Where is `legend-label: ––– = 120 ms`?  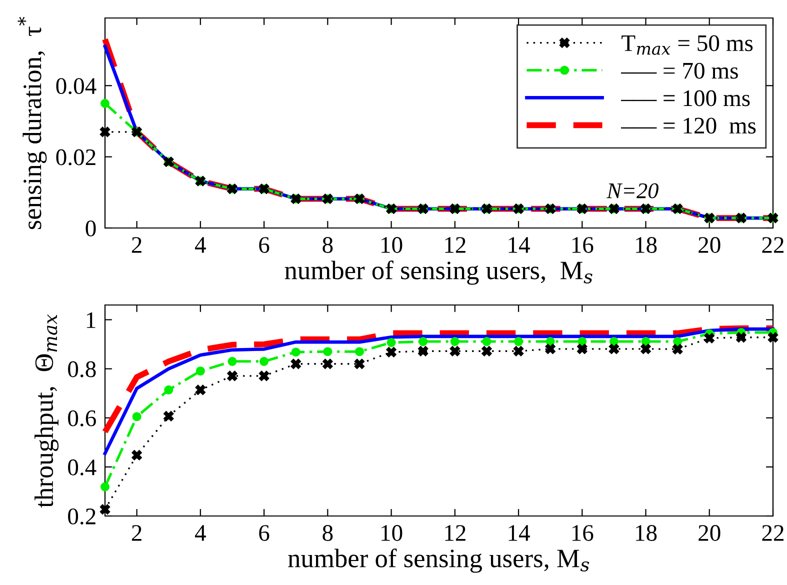
legend-label: ––– = 120 ms is located at coordinates (688, 126).